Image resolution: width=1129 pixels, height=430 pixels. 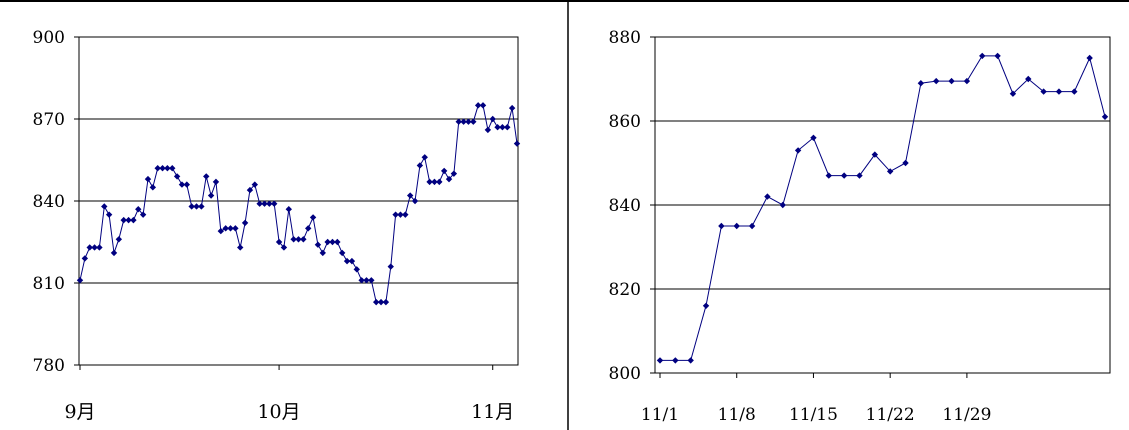 What do you see at coordinates (492, 412) in the screenshot?
I see `x-tick-label: 11月` at bounding box center [492, 412].